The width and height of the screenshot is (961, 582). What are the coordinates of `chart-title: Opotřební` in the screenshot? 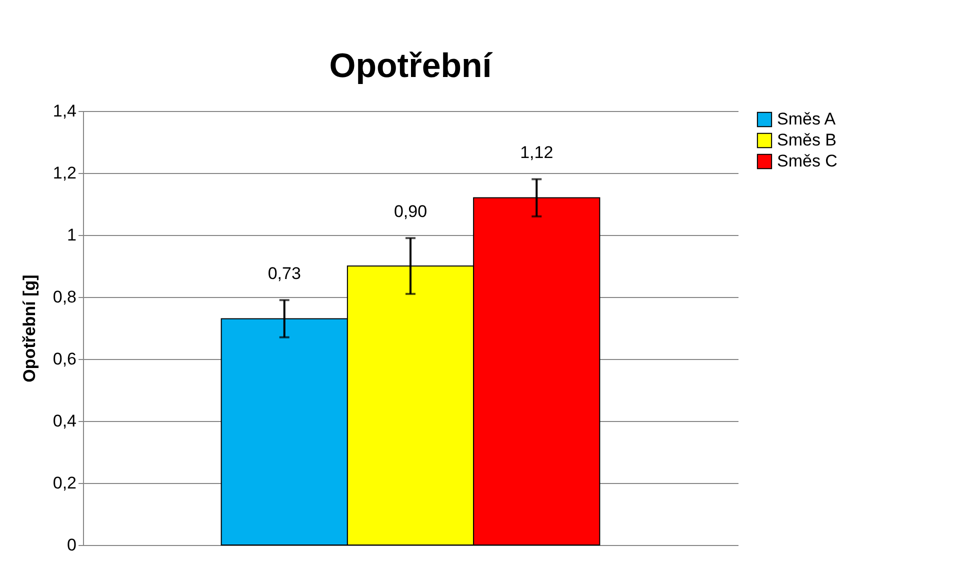 It's located at (411, 66).